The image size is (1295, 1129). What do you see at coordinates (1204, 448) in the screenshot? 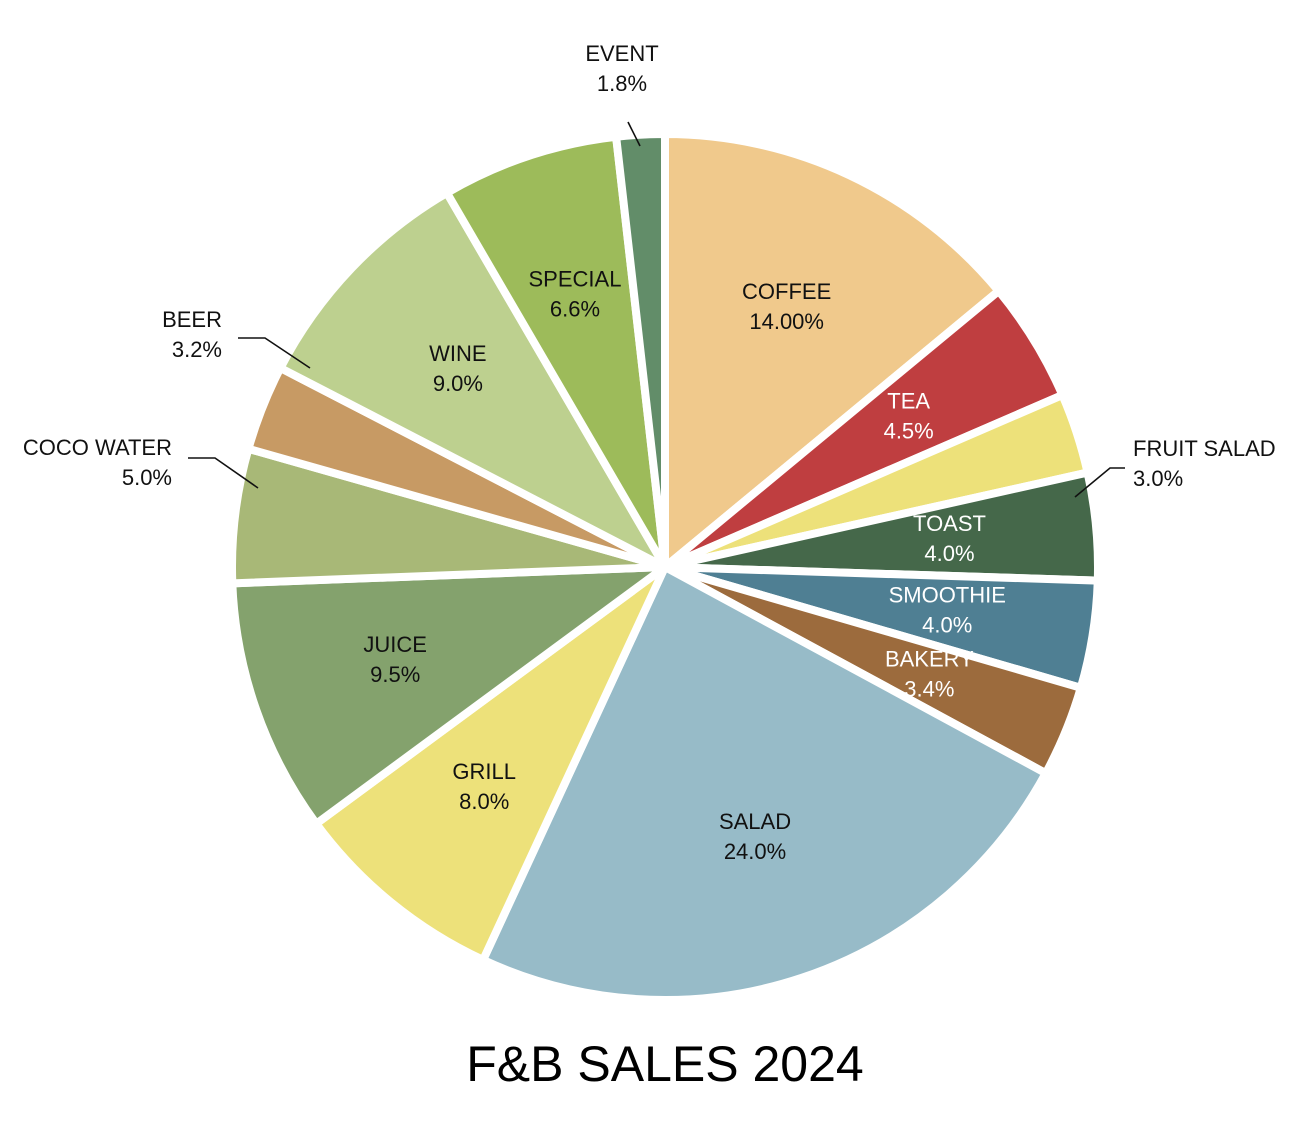
I see `slice-label: FRUIT SALAD` at bounding box center [1204, 448].